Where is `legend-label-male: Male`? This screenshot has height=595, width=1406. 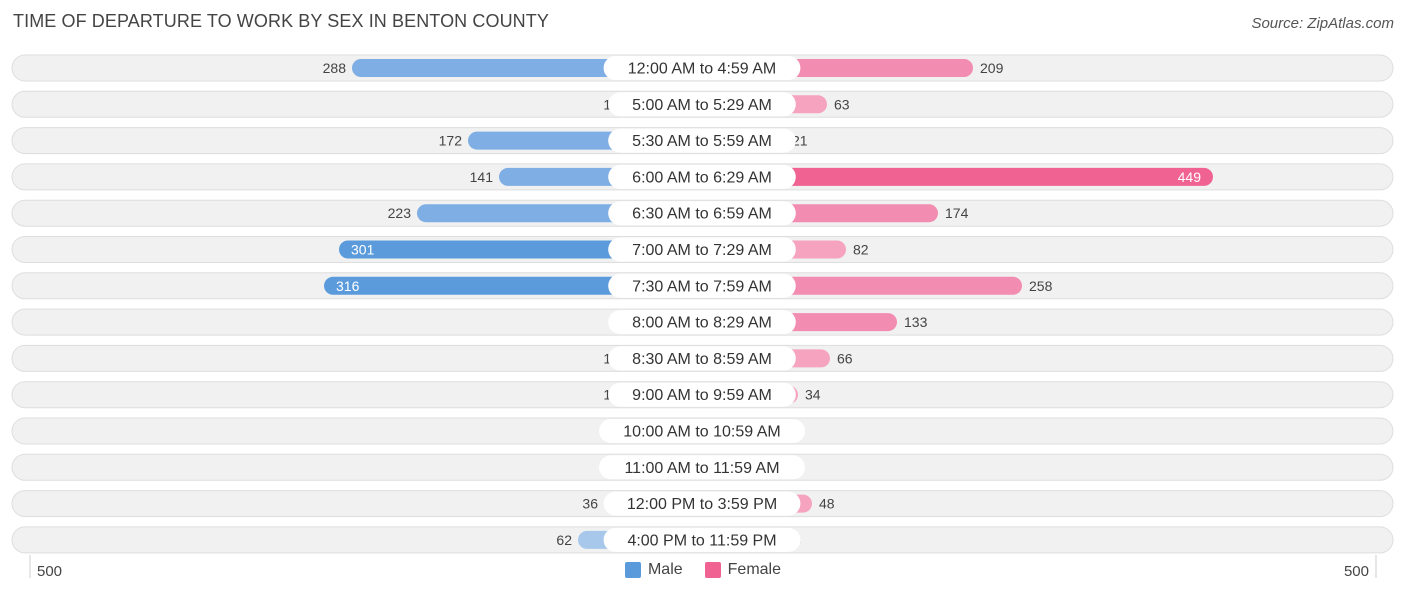 legend-label-male: Male is located at coordinates (665, 569).